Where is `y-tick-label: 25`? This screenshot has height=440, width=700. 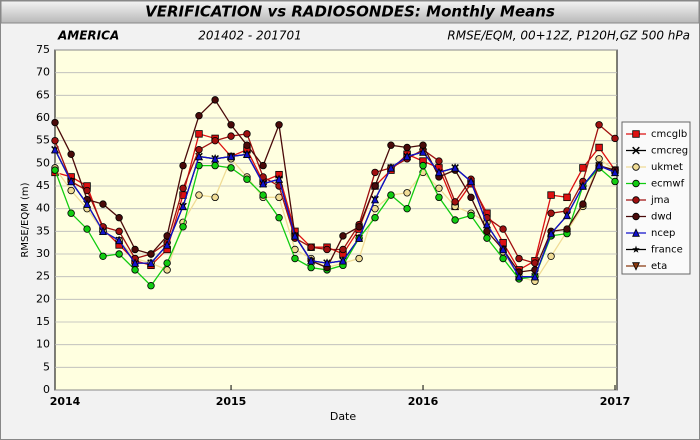
y-tick-label: 25 is located at coordinates (43, 276).